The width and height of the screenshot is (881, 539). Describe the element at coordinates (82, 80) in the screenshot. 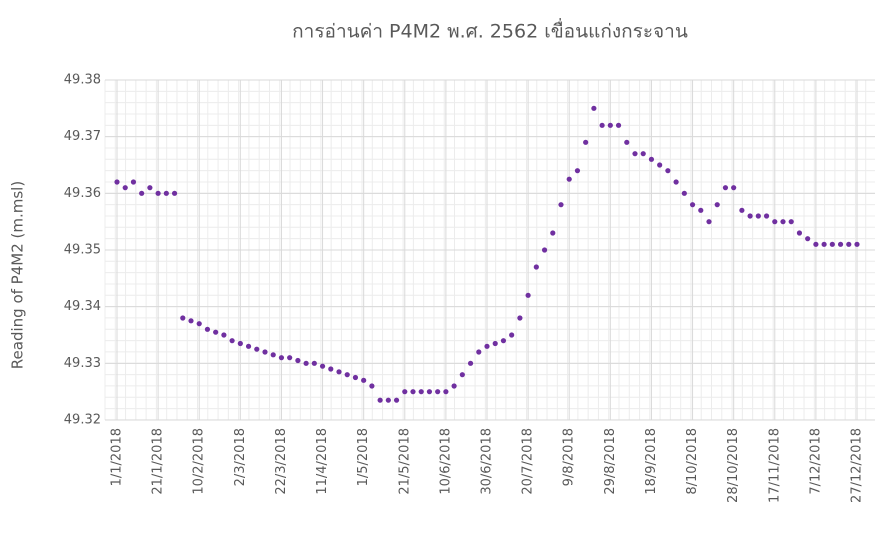

I see `y-tick-label: 49.38` at that location.